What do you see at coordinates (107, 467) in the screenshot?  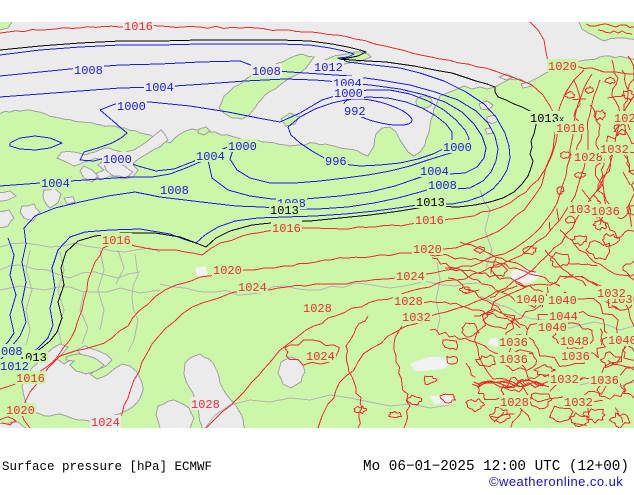 I see `svg-text: Surface pressure [hPa] ECMWF` at bounding box center [107, 467].